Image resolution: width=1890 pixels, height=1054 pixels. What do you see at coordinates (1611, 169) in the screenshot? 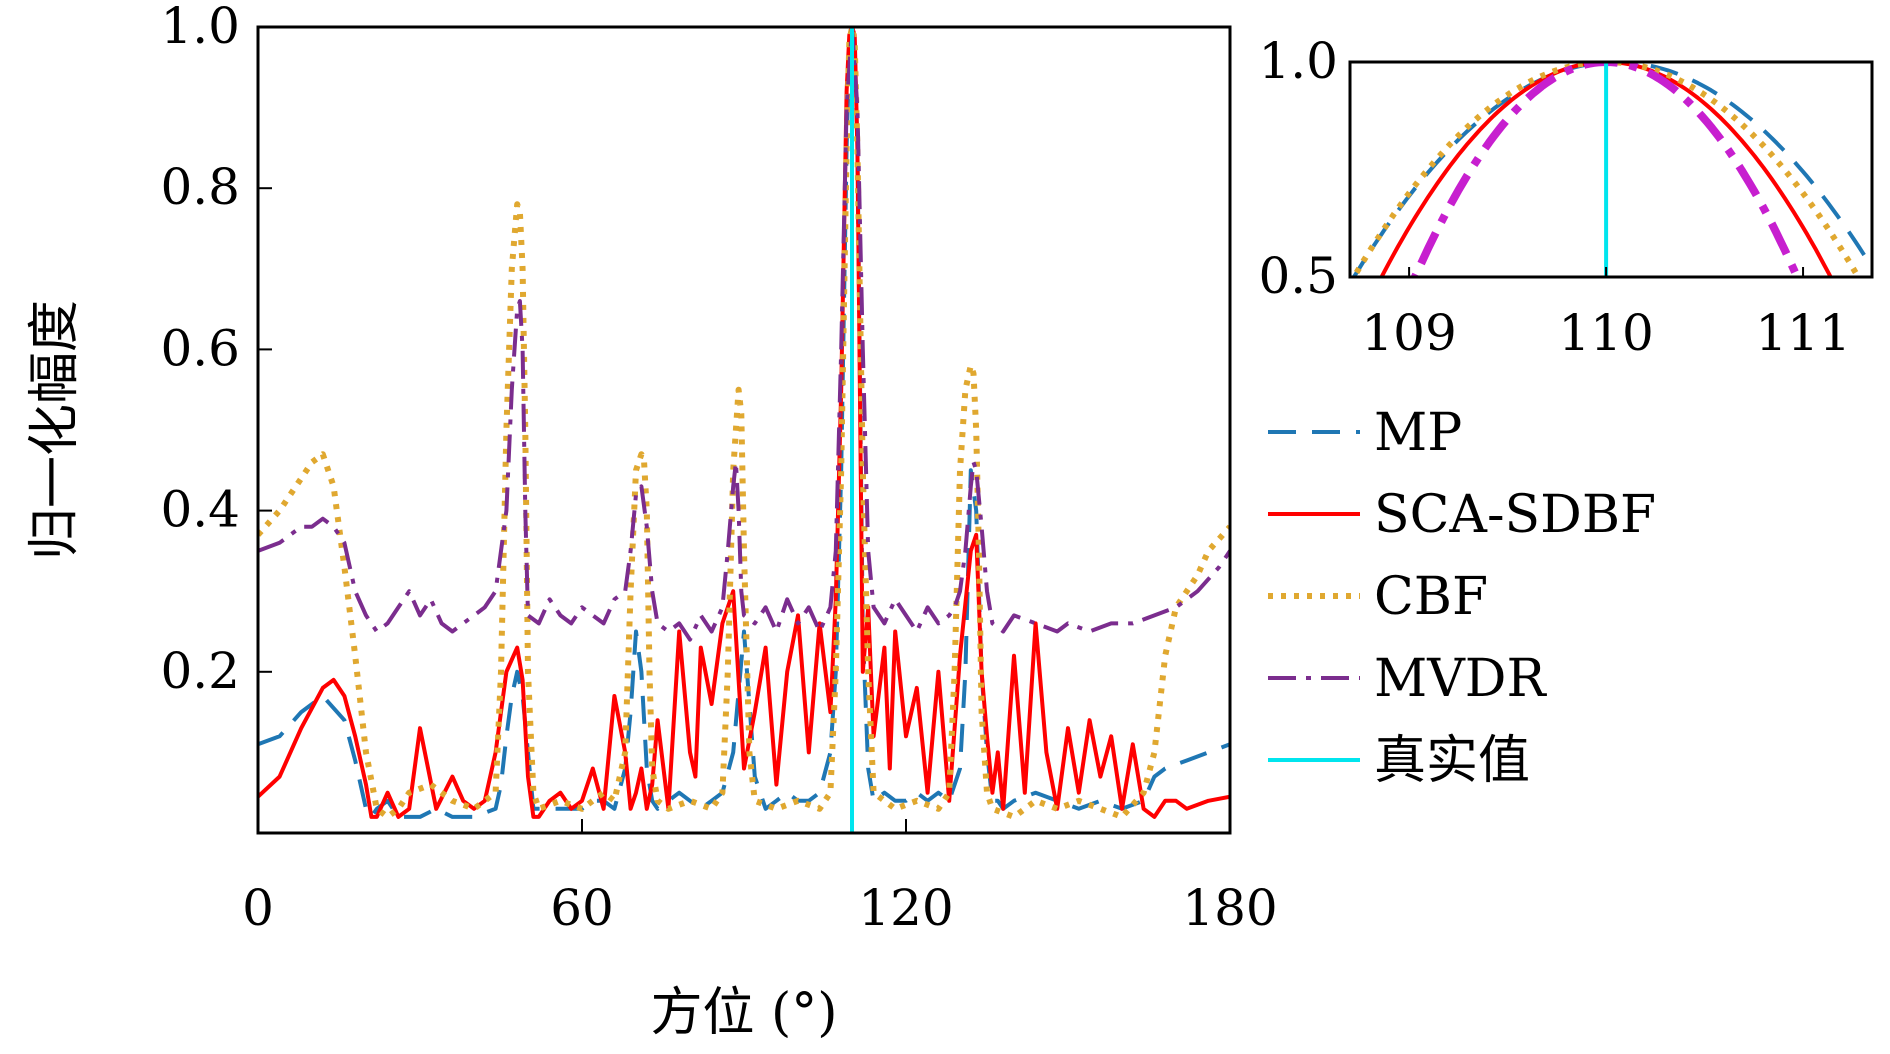
I see `inset-plot-frame` at bounding box center [1611, 169].